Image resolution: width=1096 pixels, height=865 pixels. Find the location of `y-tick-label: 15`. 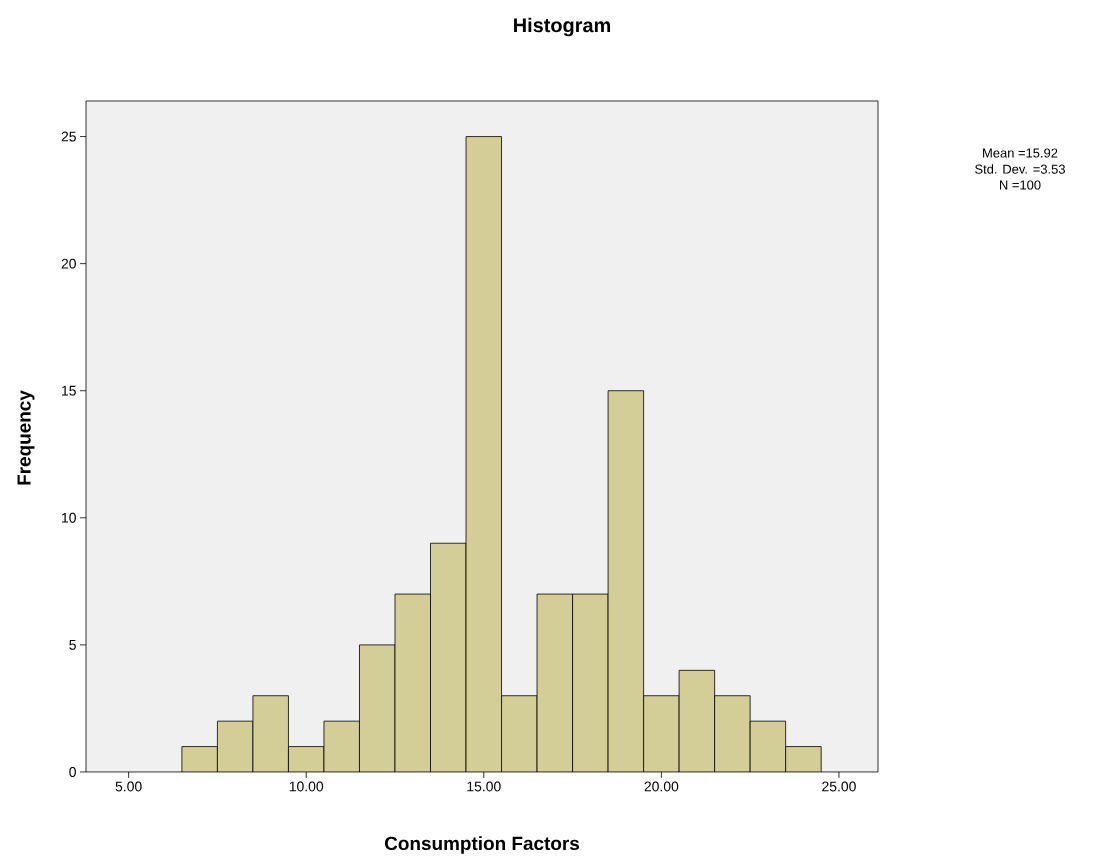

y-tick-label: 15 is located at coordinates (69, 390).